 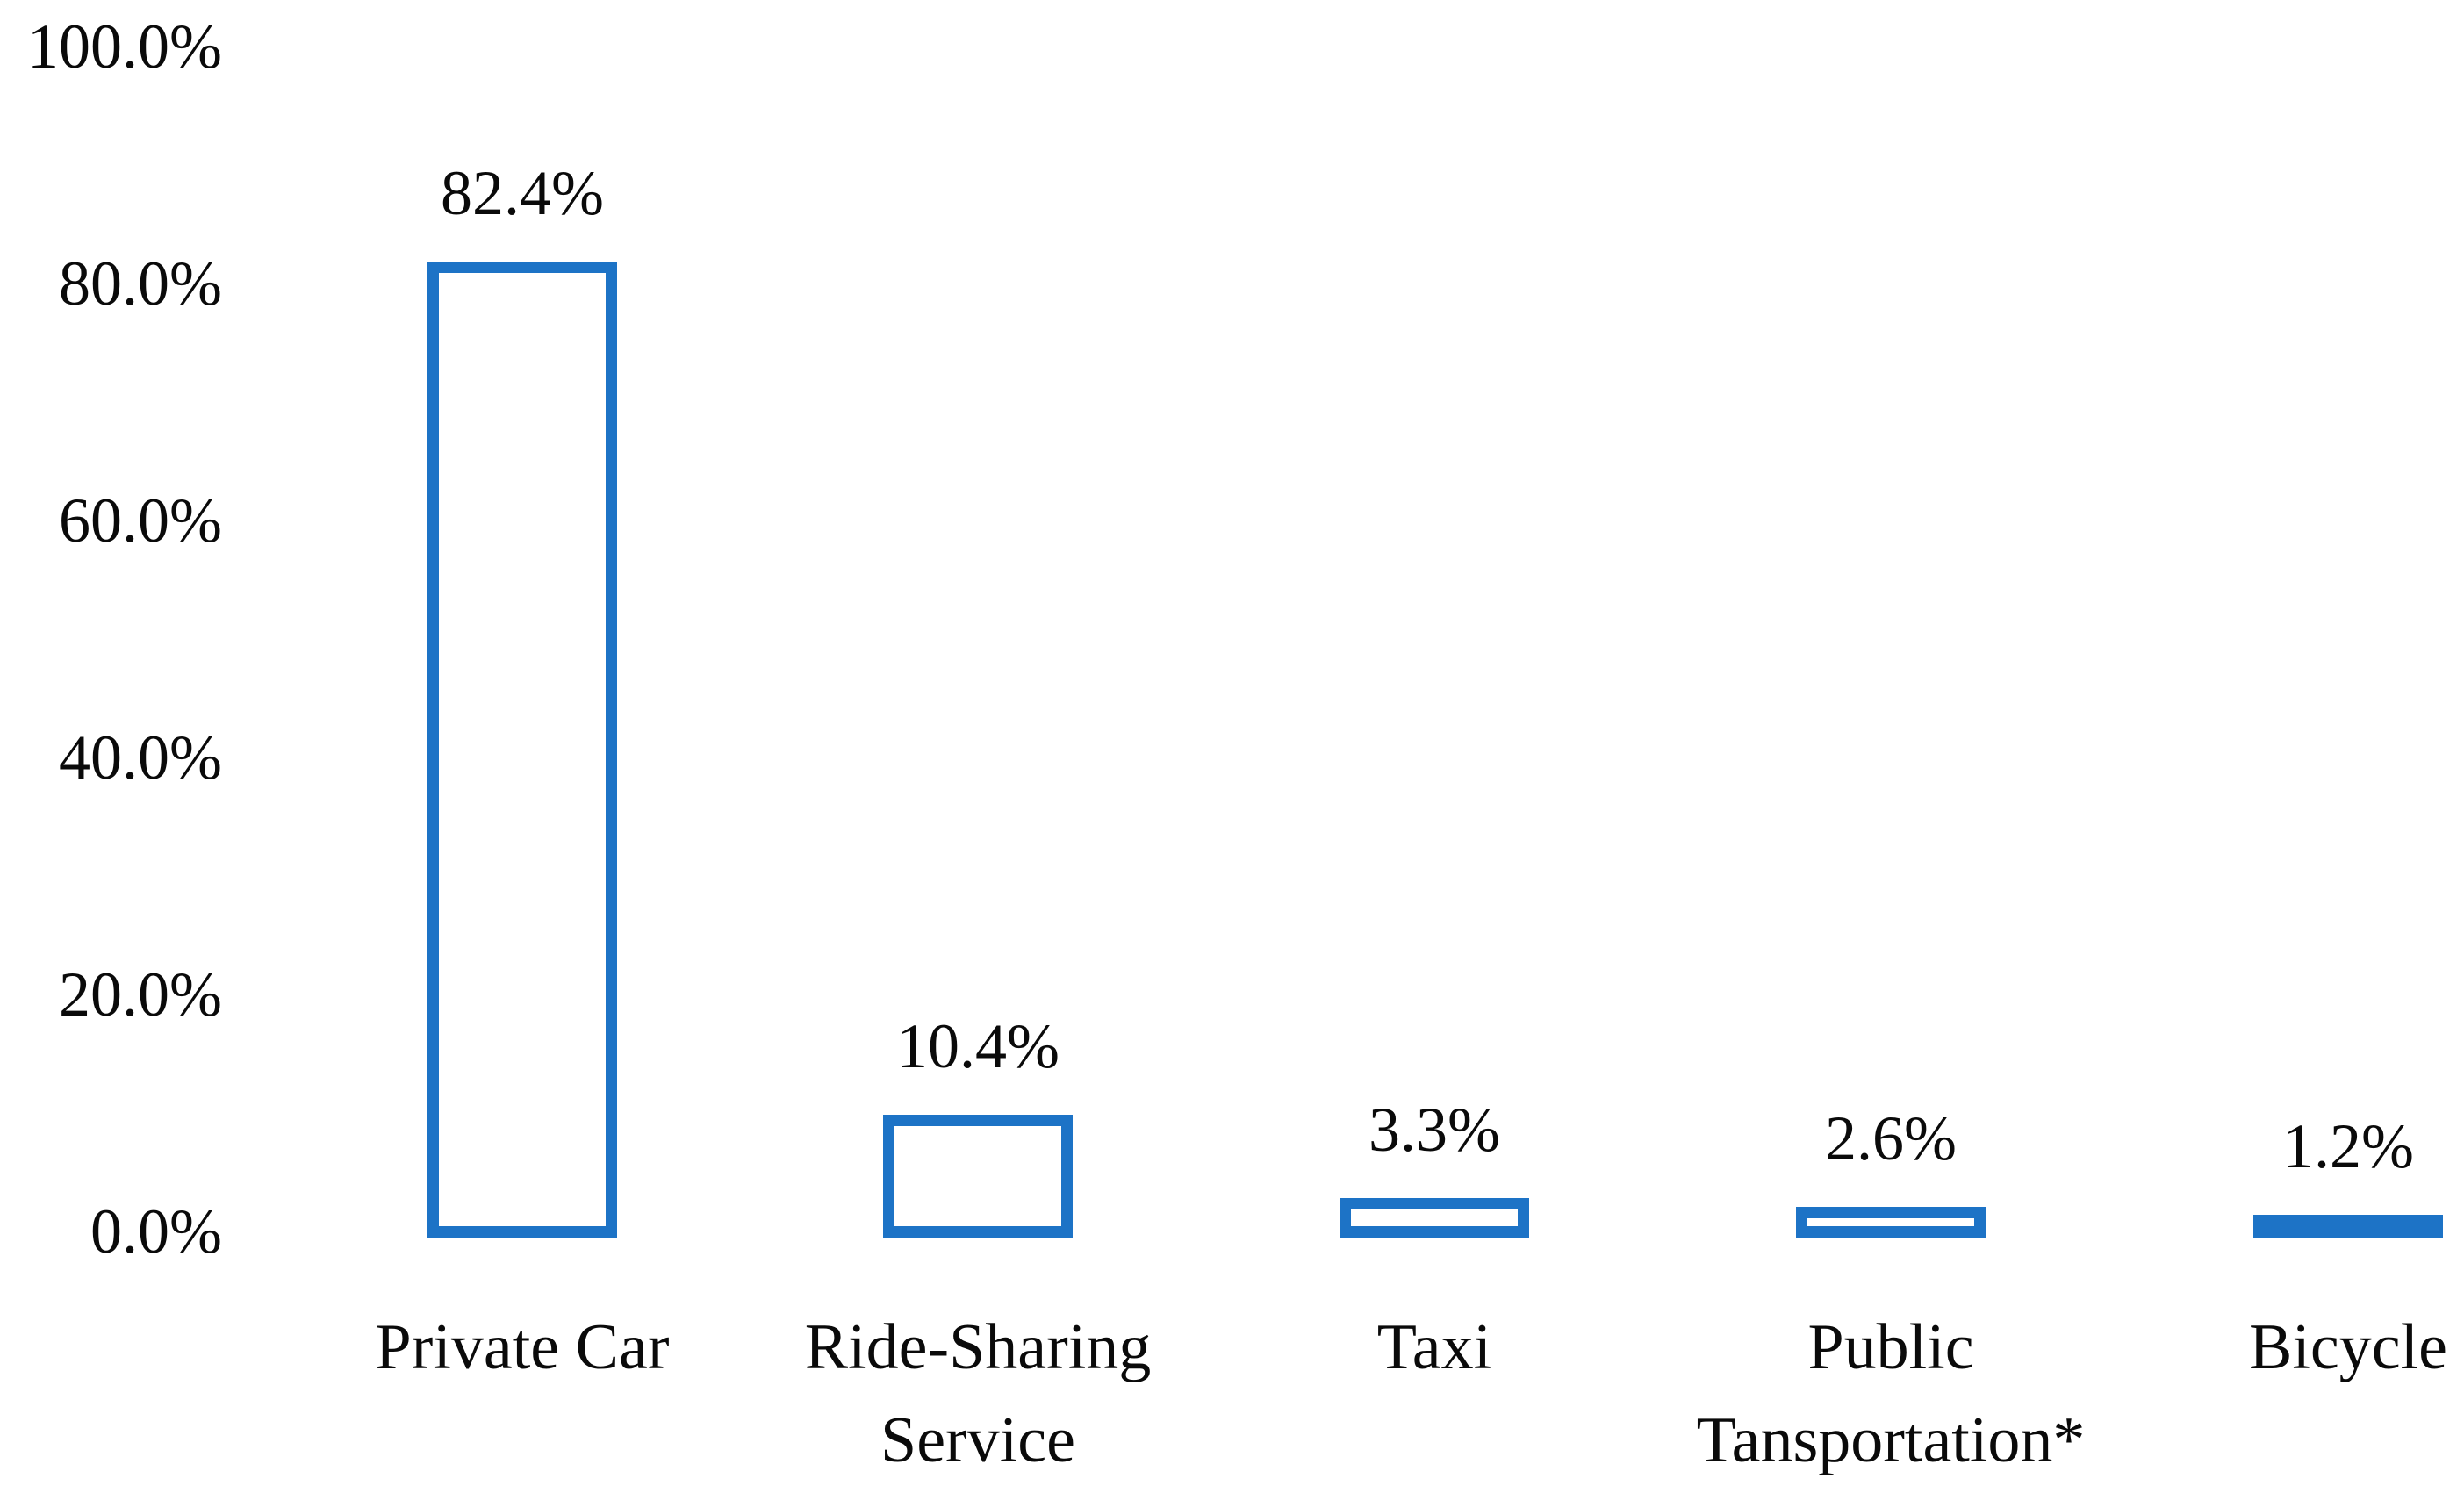 I want to click on bar-group-bicycle: 1.2% Bicycle, so click(x=2292, y=746).